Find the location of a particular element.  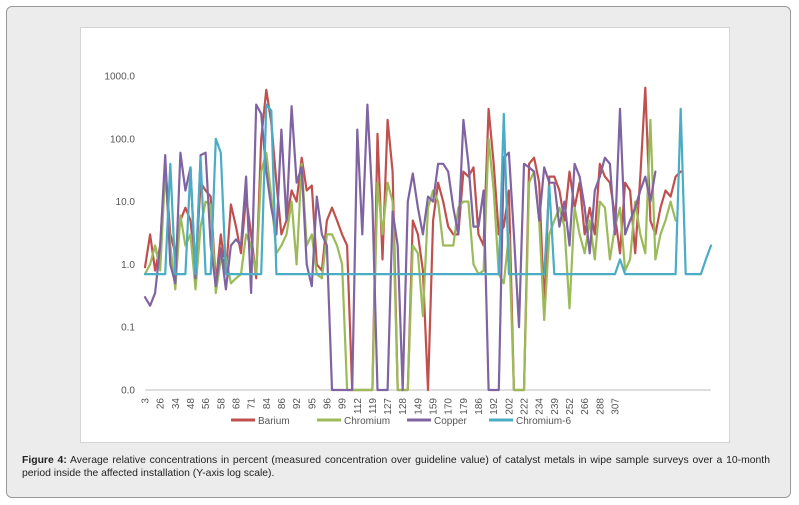

x-tick-label: 149 is located at coordinates (418, 406).